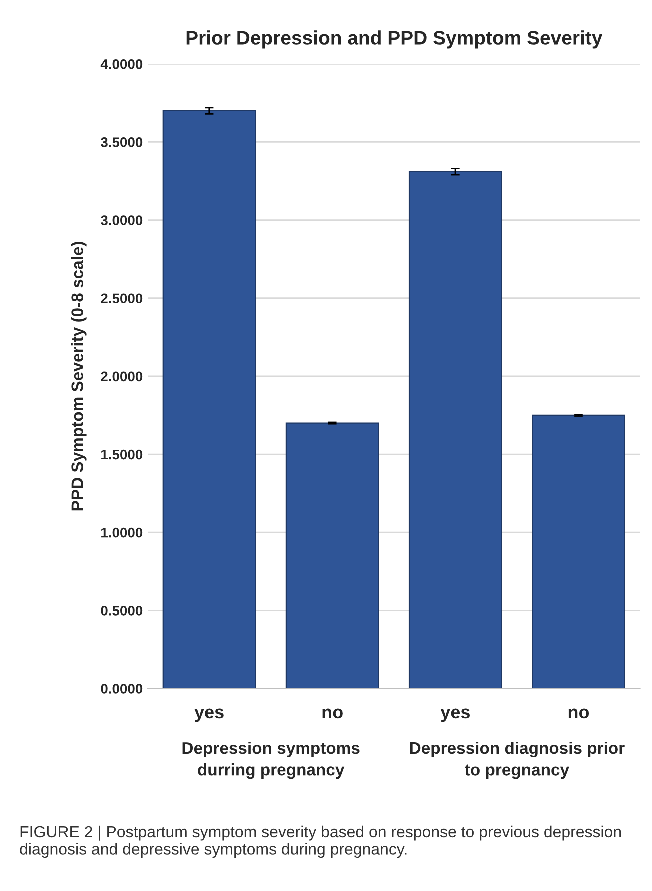 The width and height of the screenshot is (652, 891). Describe the element at coordinates (122, 377) in the screenshot. I see `y-tick-label: 2.0000` at that location.